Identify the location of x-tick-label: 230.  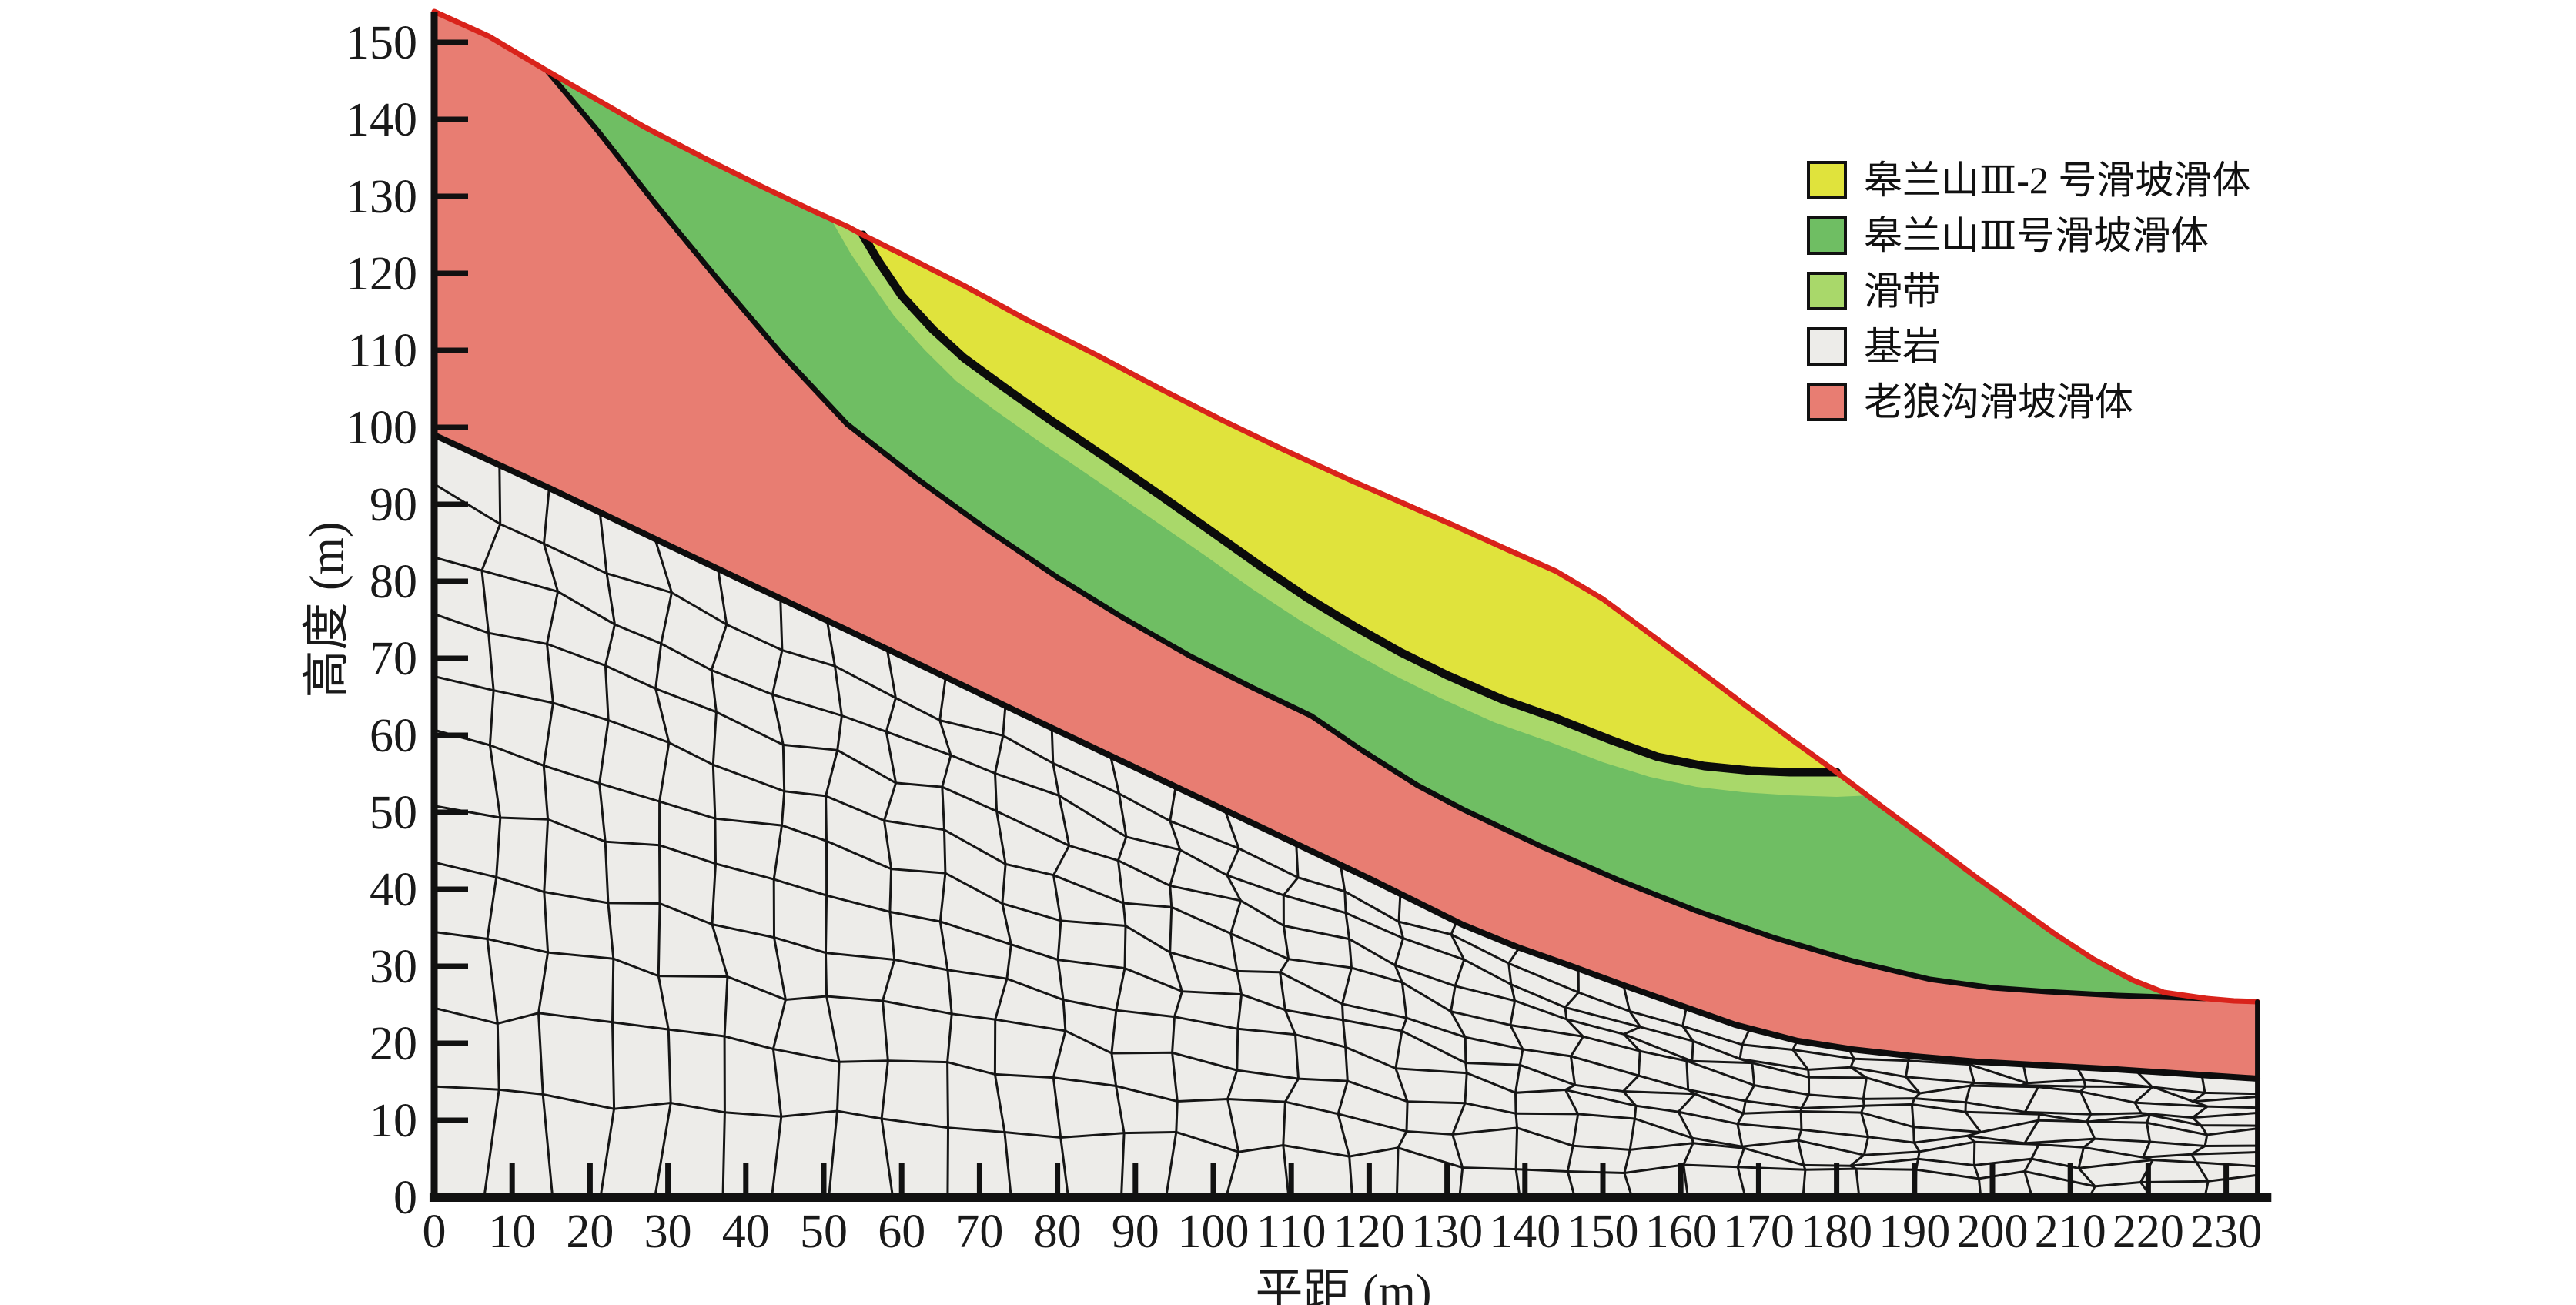
(2226, 1232).